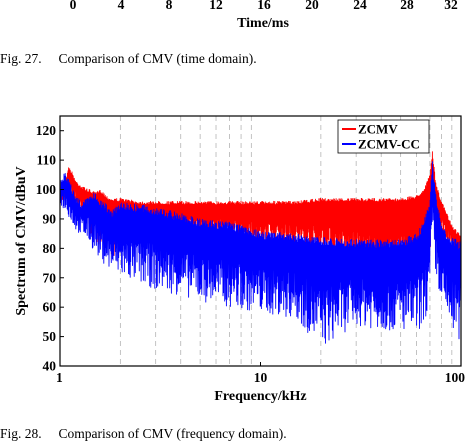 Image resolution: width=474 pixels, height=445 pixels. What do you see at coordinates (360, 6) in the screenshot?
I see `top-xtick-label: 24` at bounding box center [360, 6].